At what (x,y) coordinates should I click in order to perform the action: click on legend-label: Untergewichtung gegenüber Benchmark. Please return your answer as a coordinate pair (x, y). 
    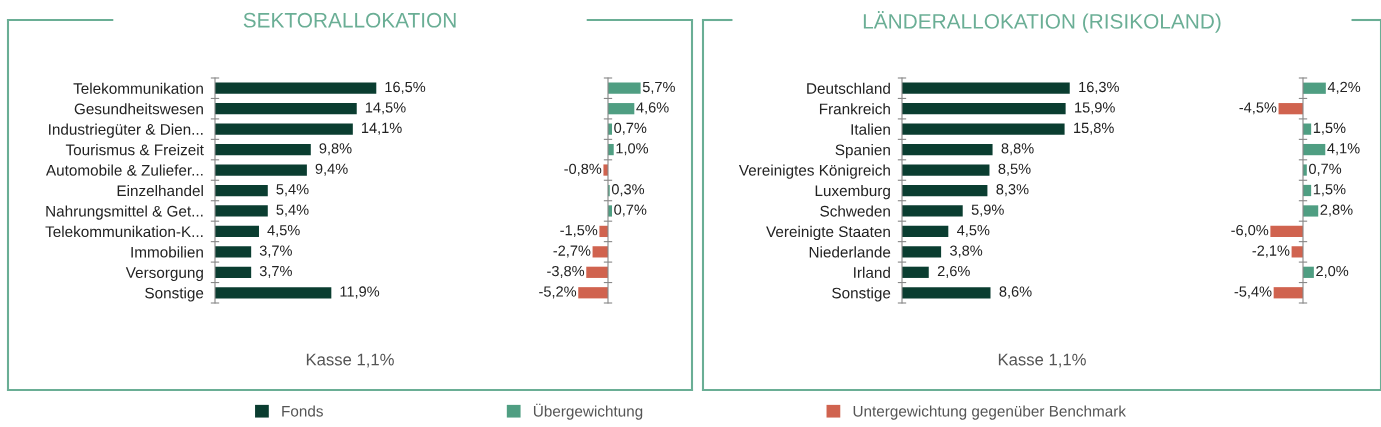
    Looking at the image, I should click on (989, 412).